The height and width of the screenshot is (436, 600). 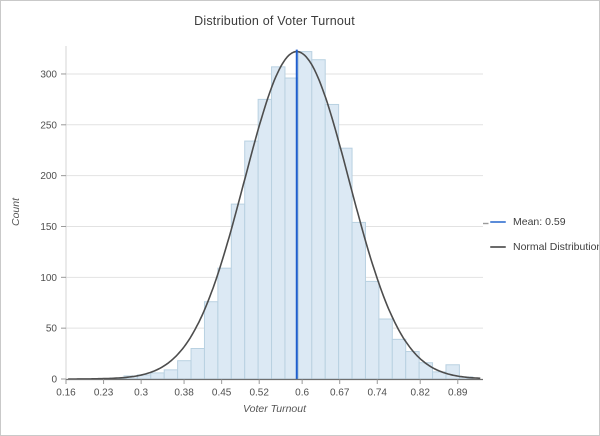 I want to click on x-tick-label: 0.52, so click(x=259, y=393).